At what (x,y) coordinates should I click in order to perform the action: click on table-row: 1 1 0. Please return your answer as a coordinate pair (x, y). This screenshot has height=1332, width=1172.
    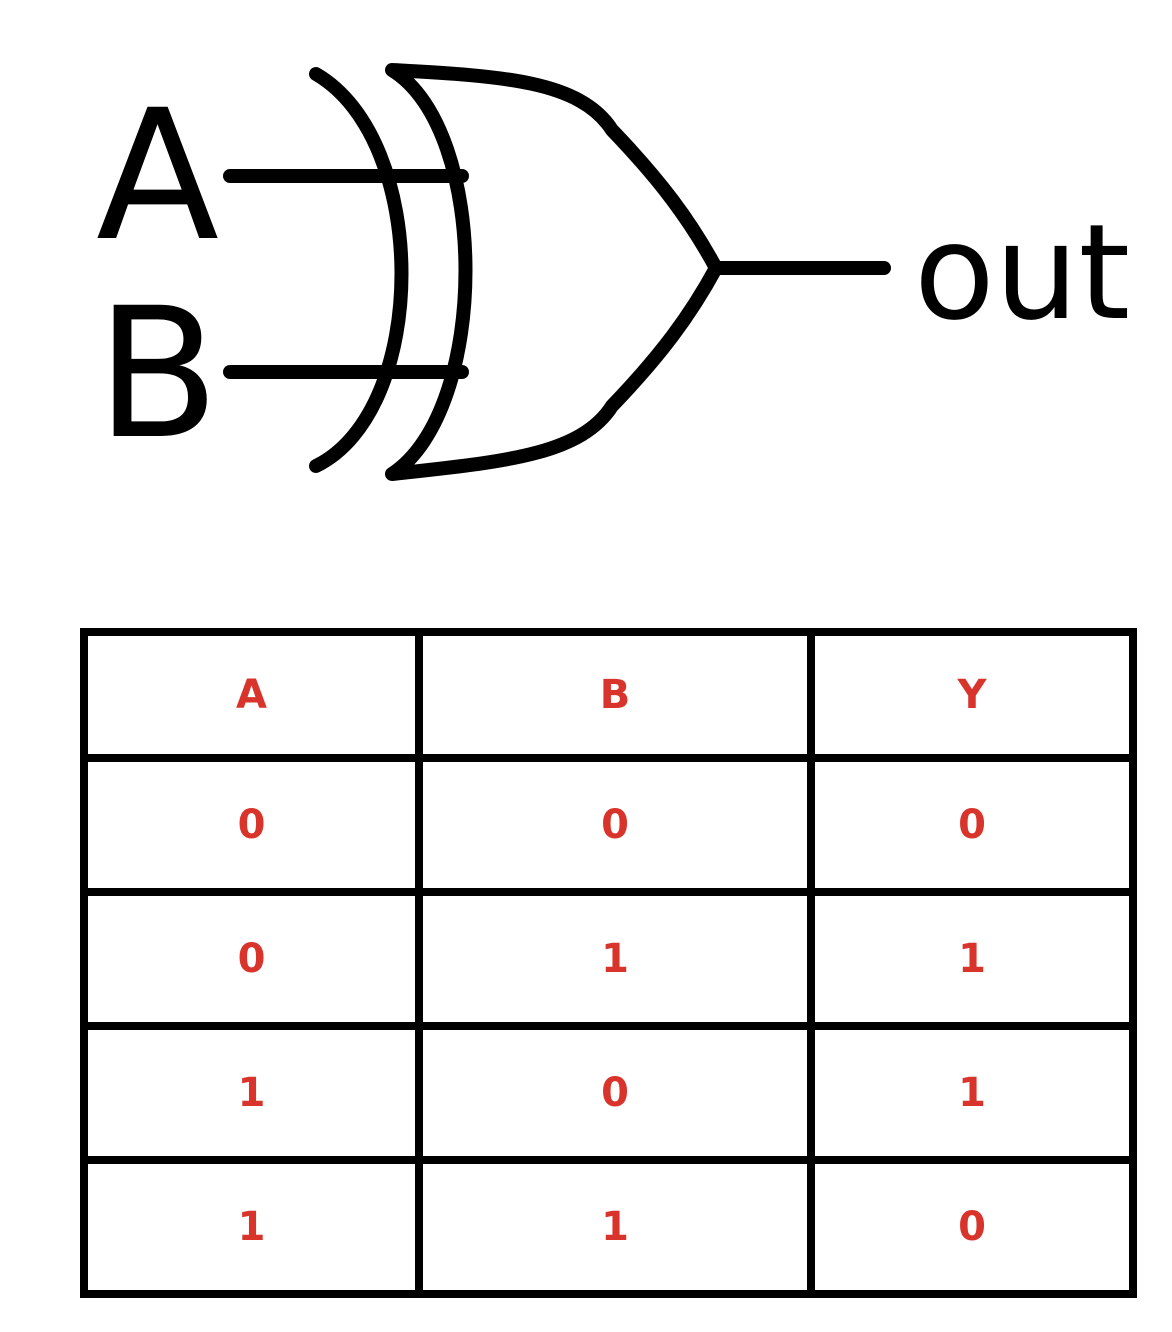
    Looking at the image, I should click on (608, 1227).